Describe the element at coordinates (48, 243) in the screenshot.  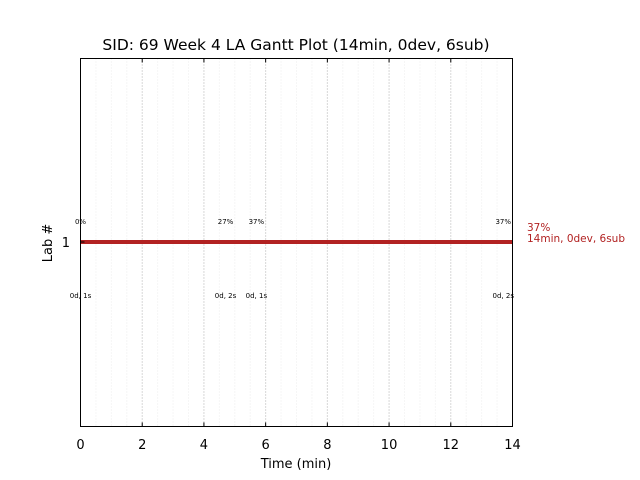
I see `y-axis-label: Lab #` at that location.